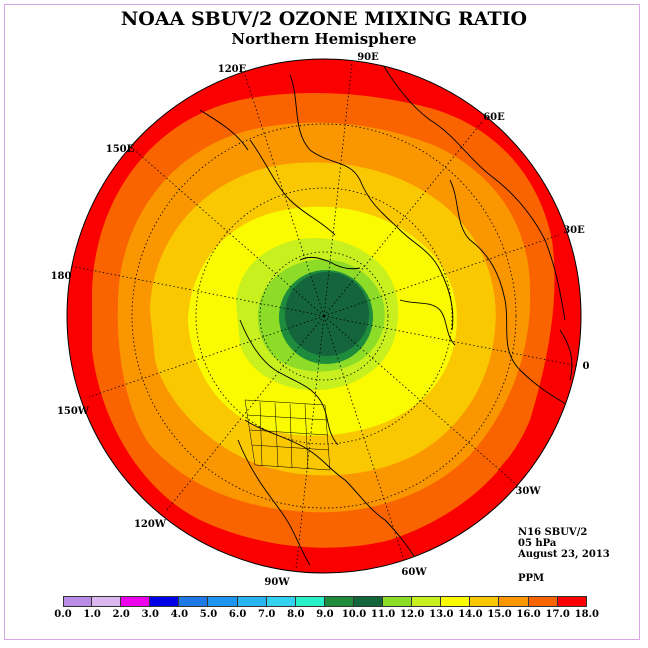  I want to click on lon-label-60w: 60W, so click(414, 572).